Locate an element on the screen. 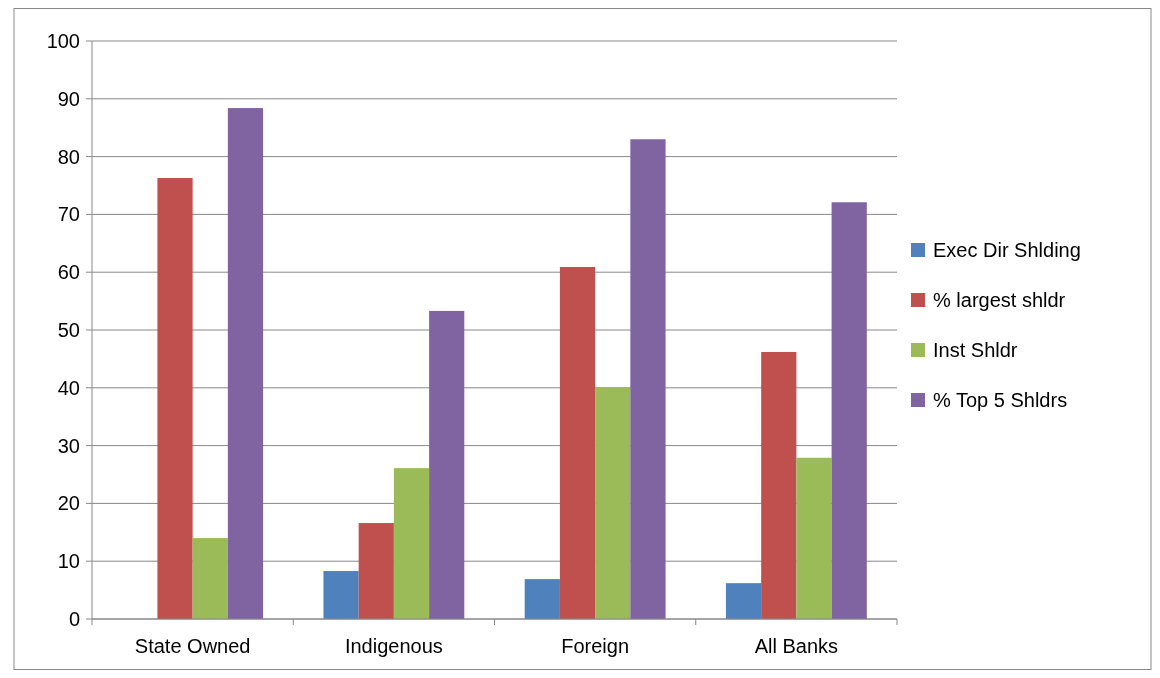  y-tick-label: 80 is located at coordinates (68, 156).